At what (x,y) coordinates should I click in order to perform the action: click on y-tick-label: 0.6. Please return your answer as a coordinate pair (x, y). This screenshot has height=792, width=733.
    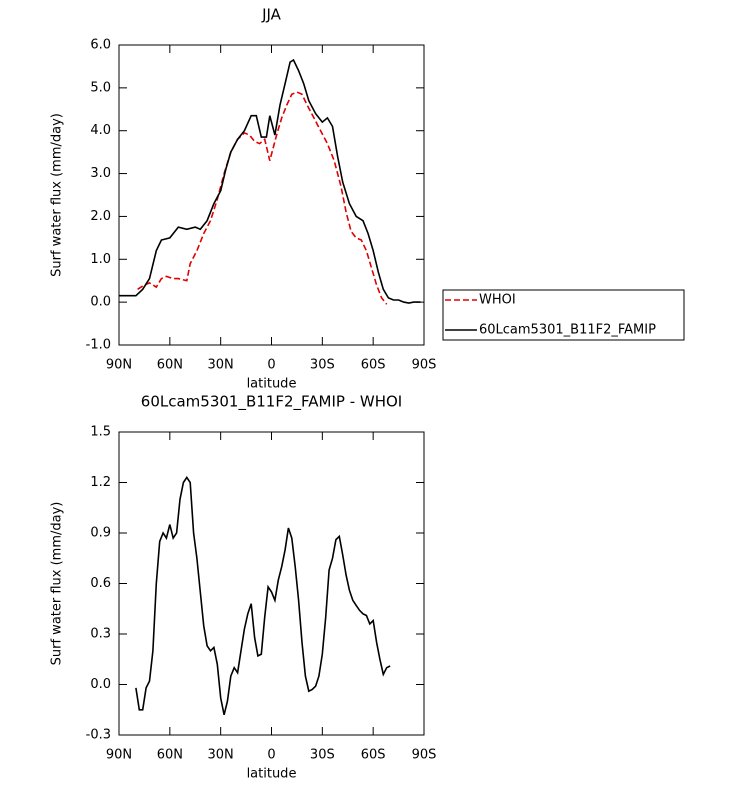
    Looking at the image, I should click on (100, 583).